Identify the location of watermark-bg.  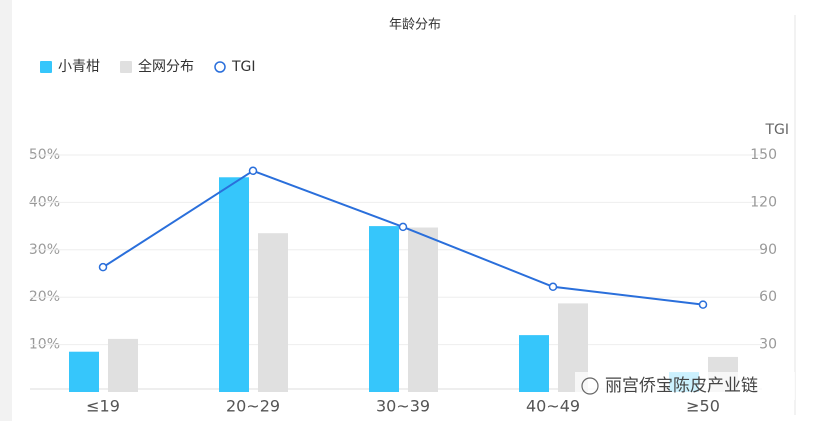
(685, 386).